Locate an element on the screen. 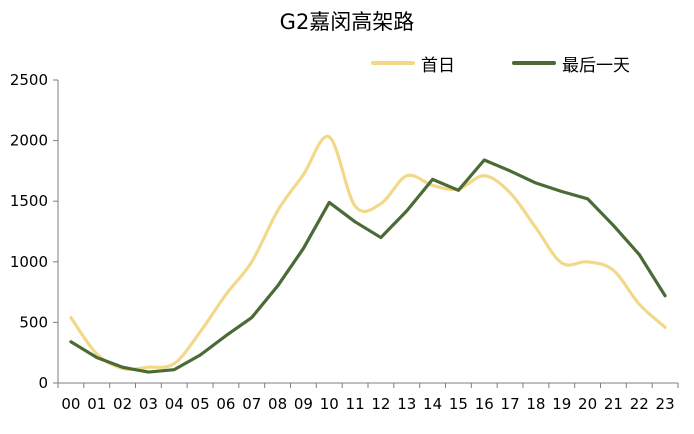  x-tick-label: 03 is located at coordinates (148, 404).